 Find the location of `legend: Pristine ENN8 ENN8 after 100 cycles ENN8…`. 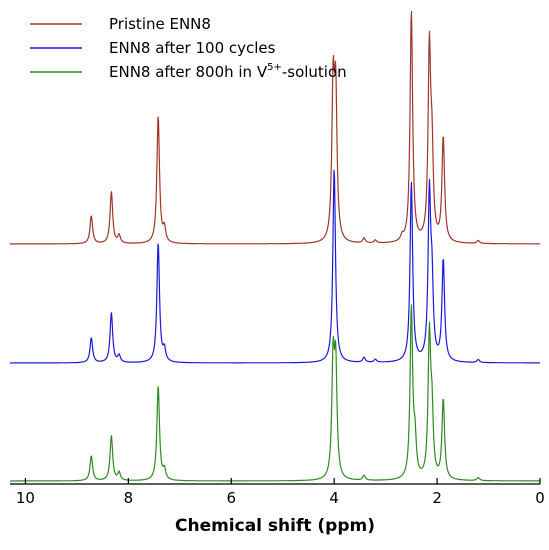

legend: Pristine ENN8 ENN8 after 100 cycles ENN8… is located at coordinates (188, 48).